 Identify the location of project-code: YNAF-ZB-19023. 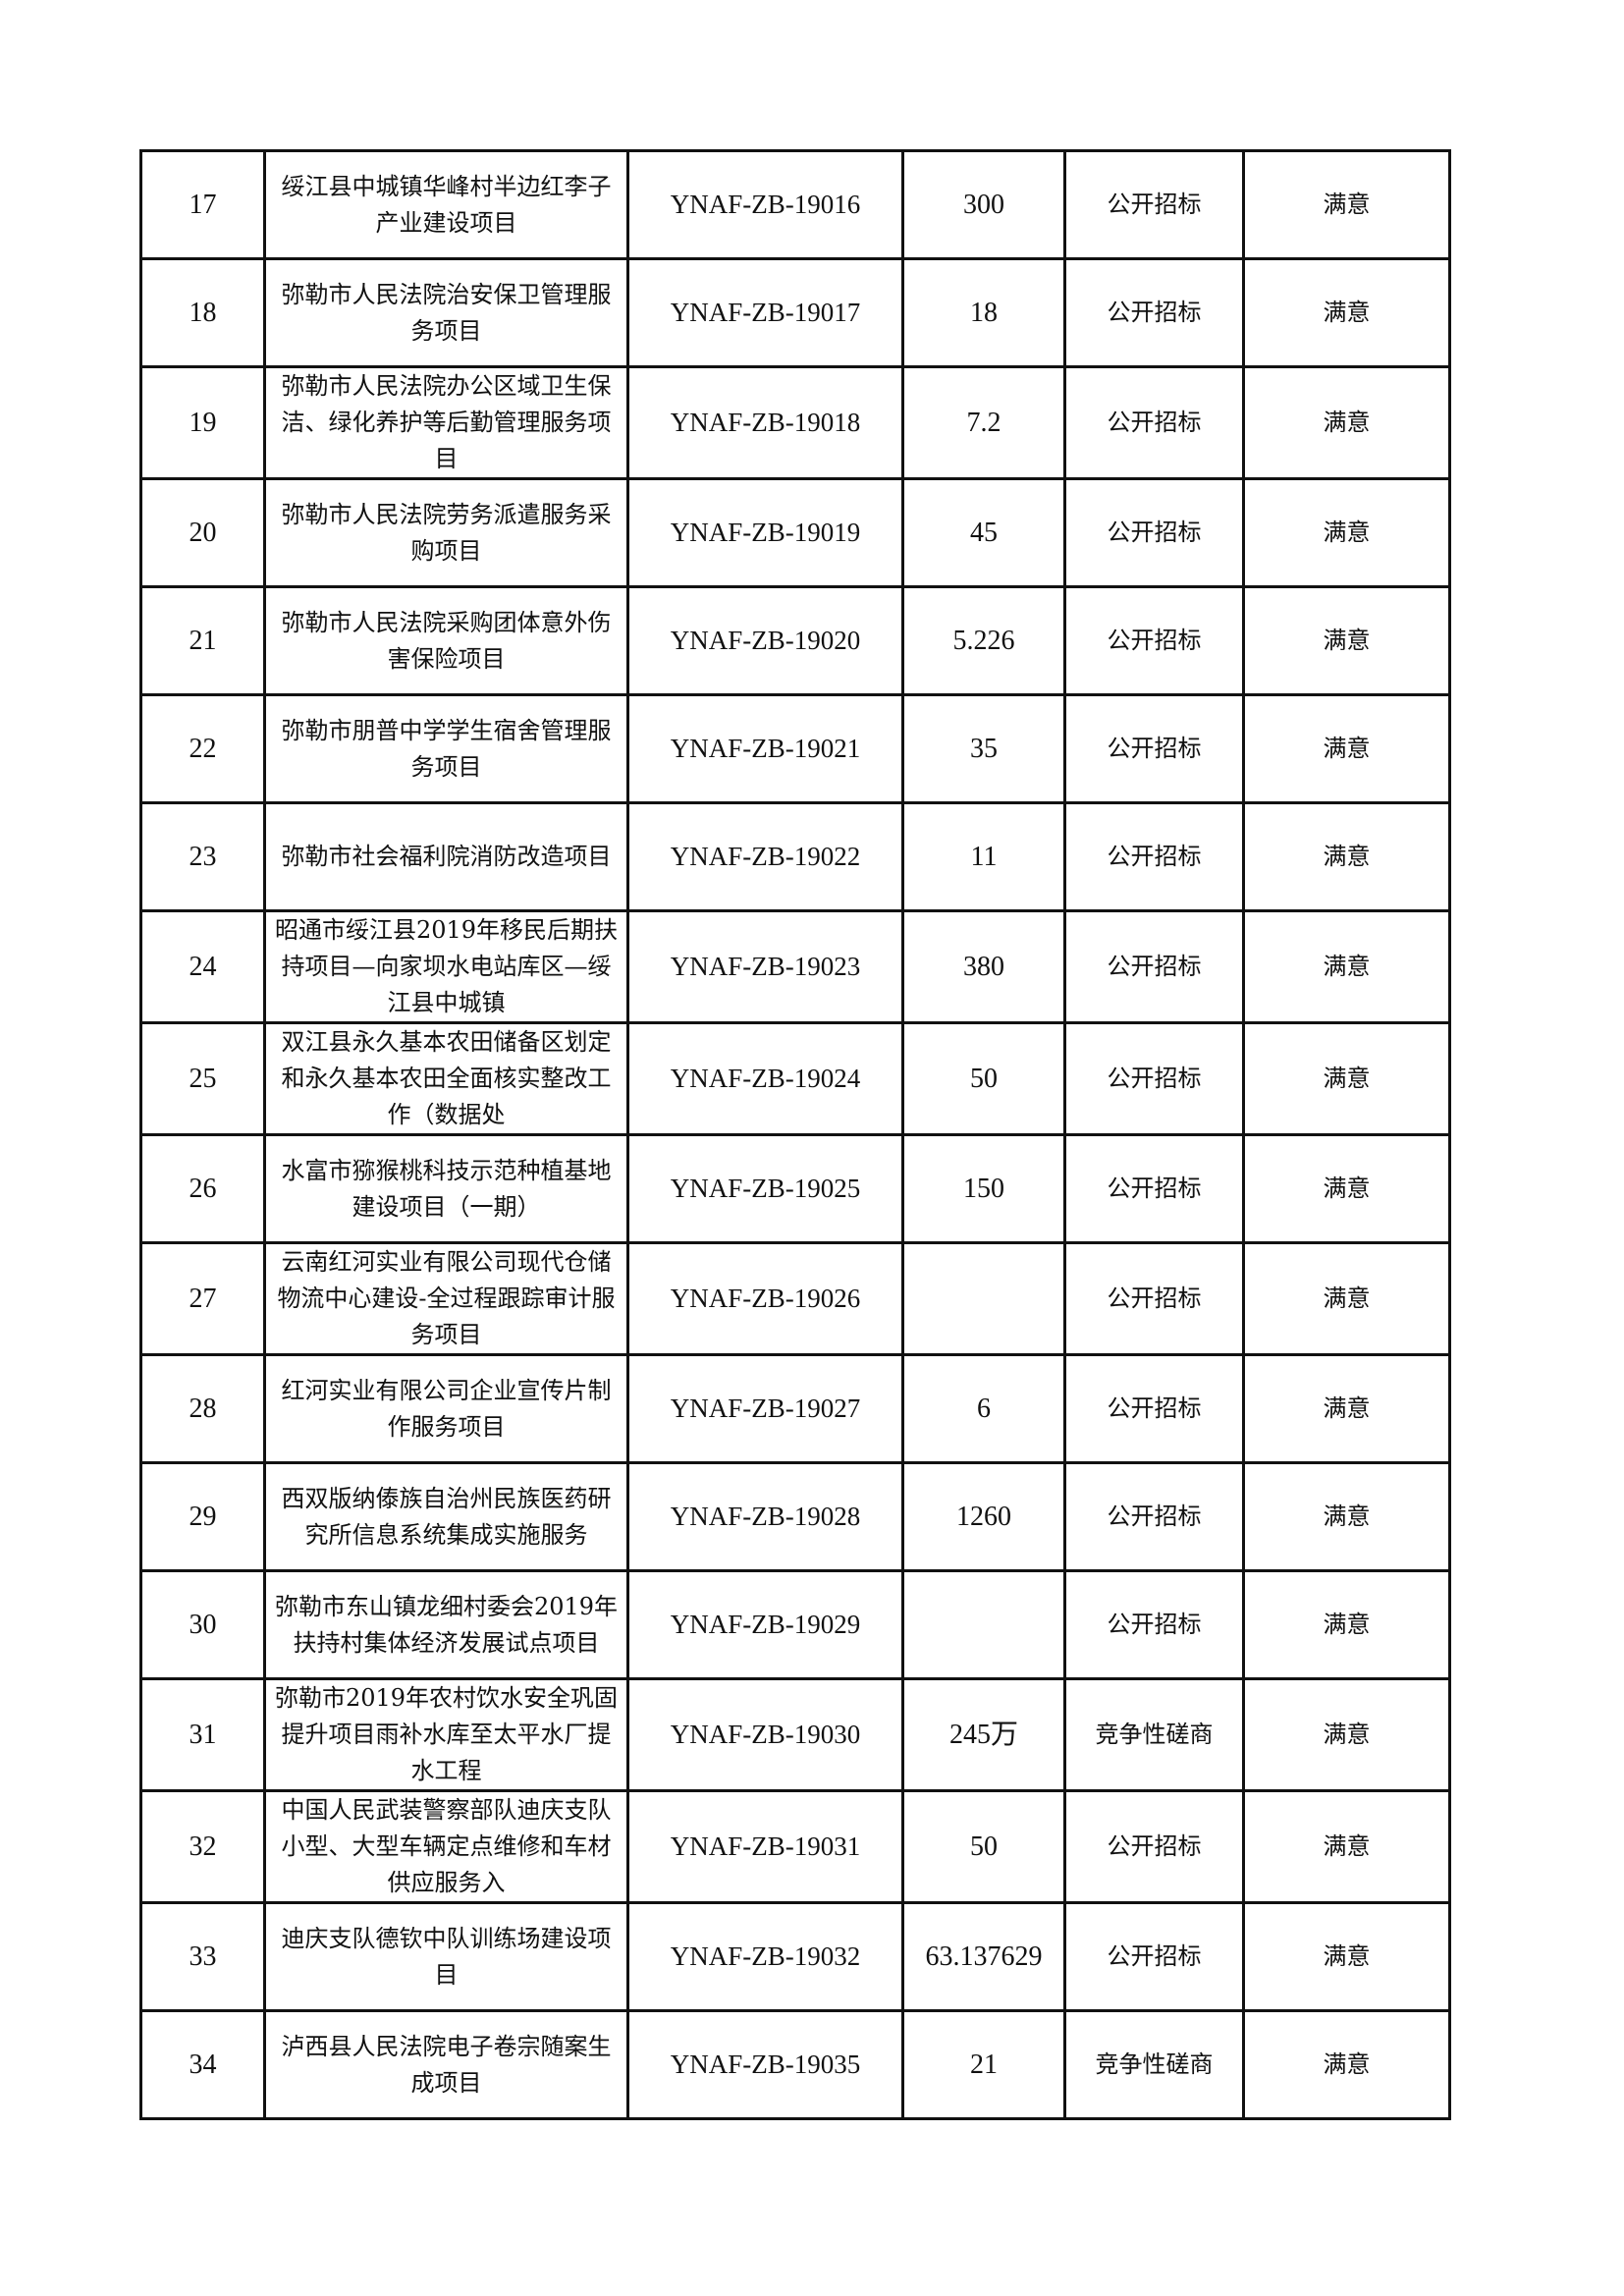
(765, 966).